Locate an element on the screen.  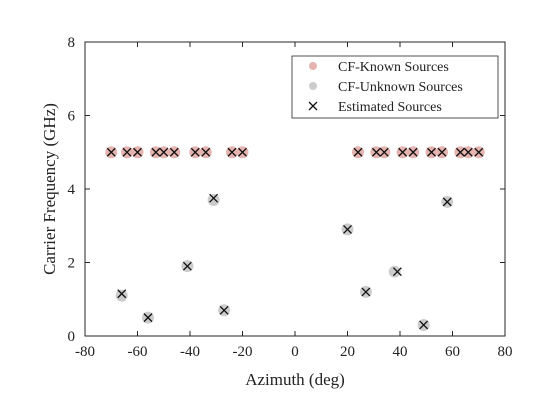
x-axis-label: Azimuth (deg) is located at coordinates (295, 379).